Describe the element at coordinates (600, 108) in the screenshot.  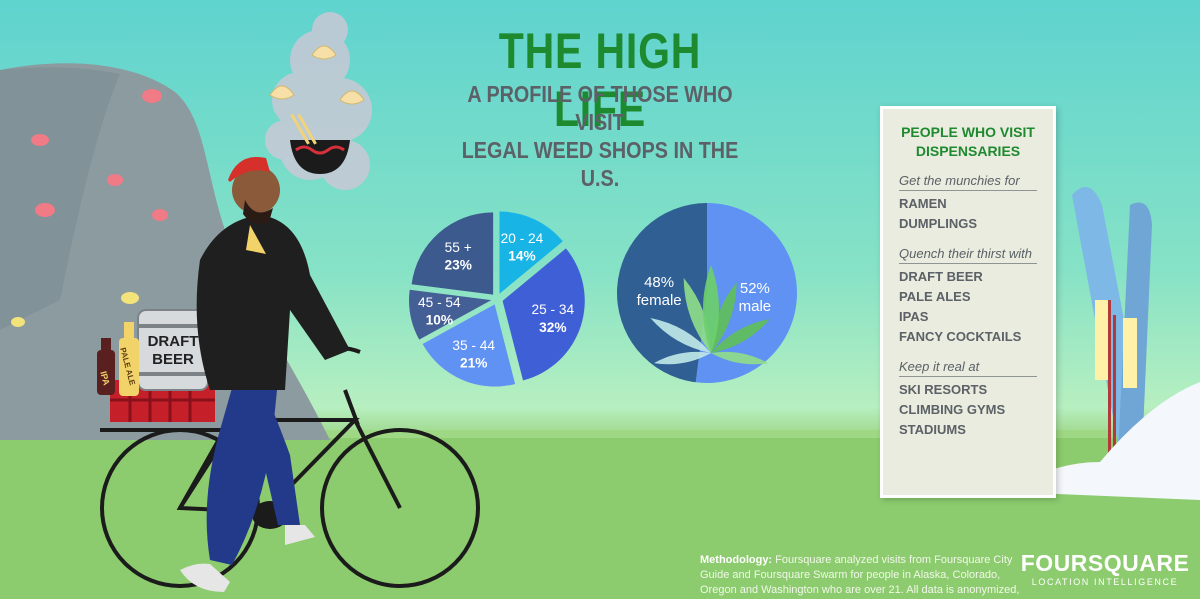
I see `subtitle-line1: A PROFILE OF THOSE WHO VISIT` at that location.